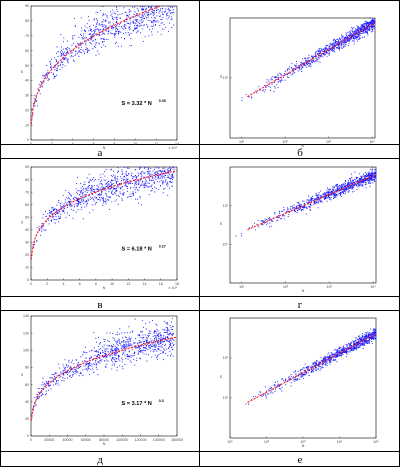 The height and width of the screenshot is (467, 400). Describe the element at coordinates (104, 215) in the screenshot. I see `fit-curve` at that location.